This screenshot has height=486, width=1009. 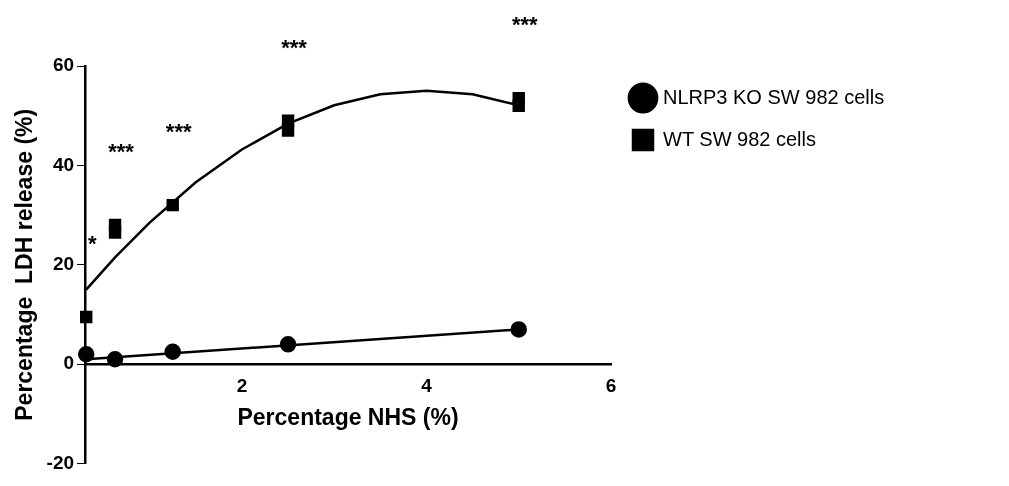 What do you see at coordinates (69, 363) in the screenshot?
I see `y-tick-label: 0` at bounding box center [69, 363].